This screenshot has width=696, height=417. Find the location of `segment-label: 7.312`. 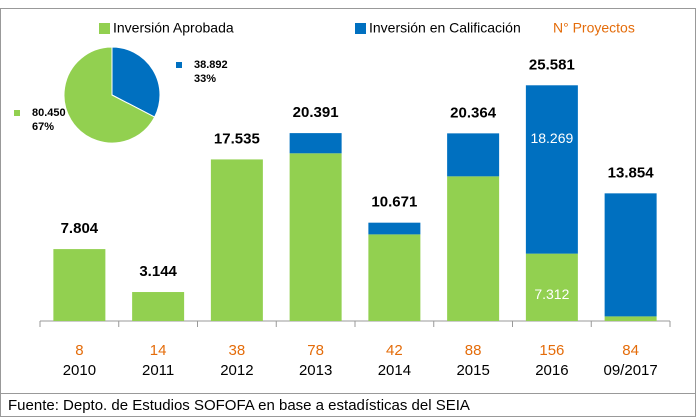

segment-label: 7.312 is located at coordinates (551, 294).